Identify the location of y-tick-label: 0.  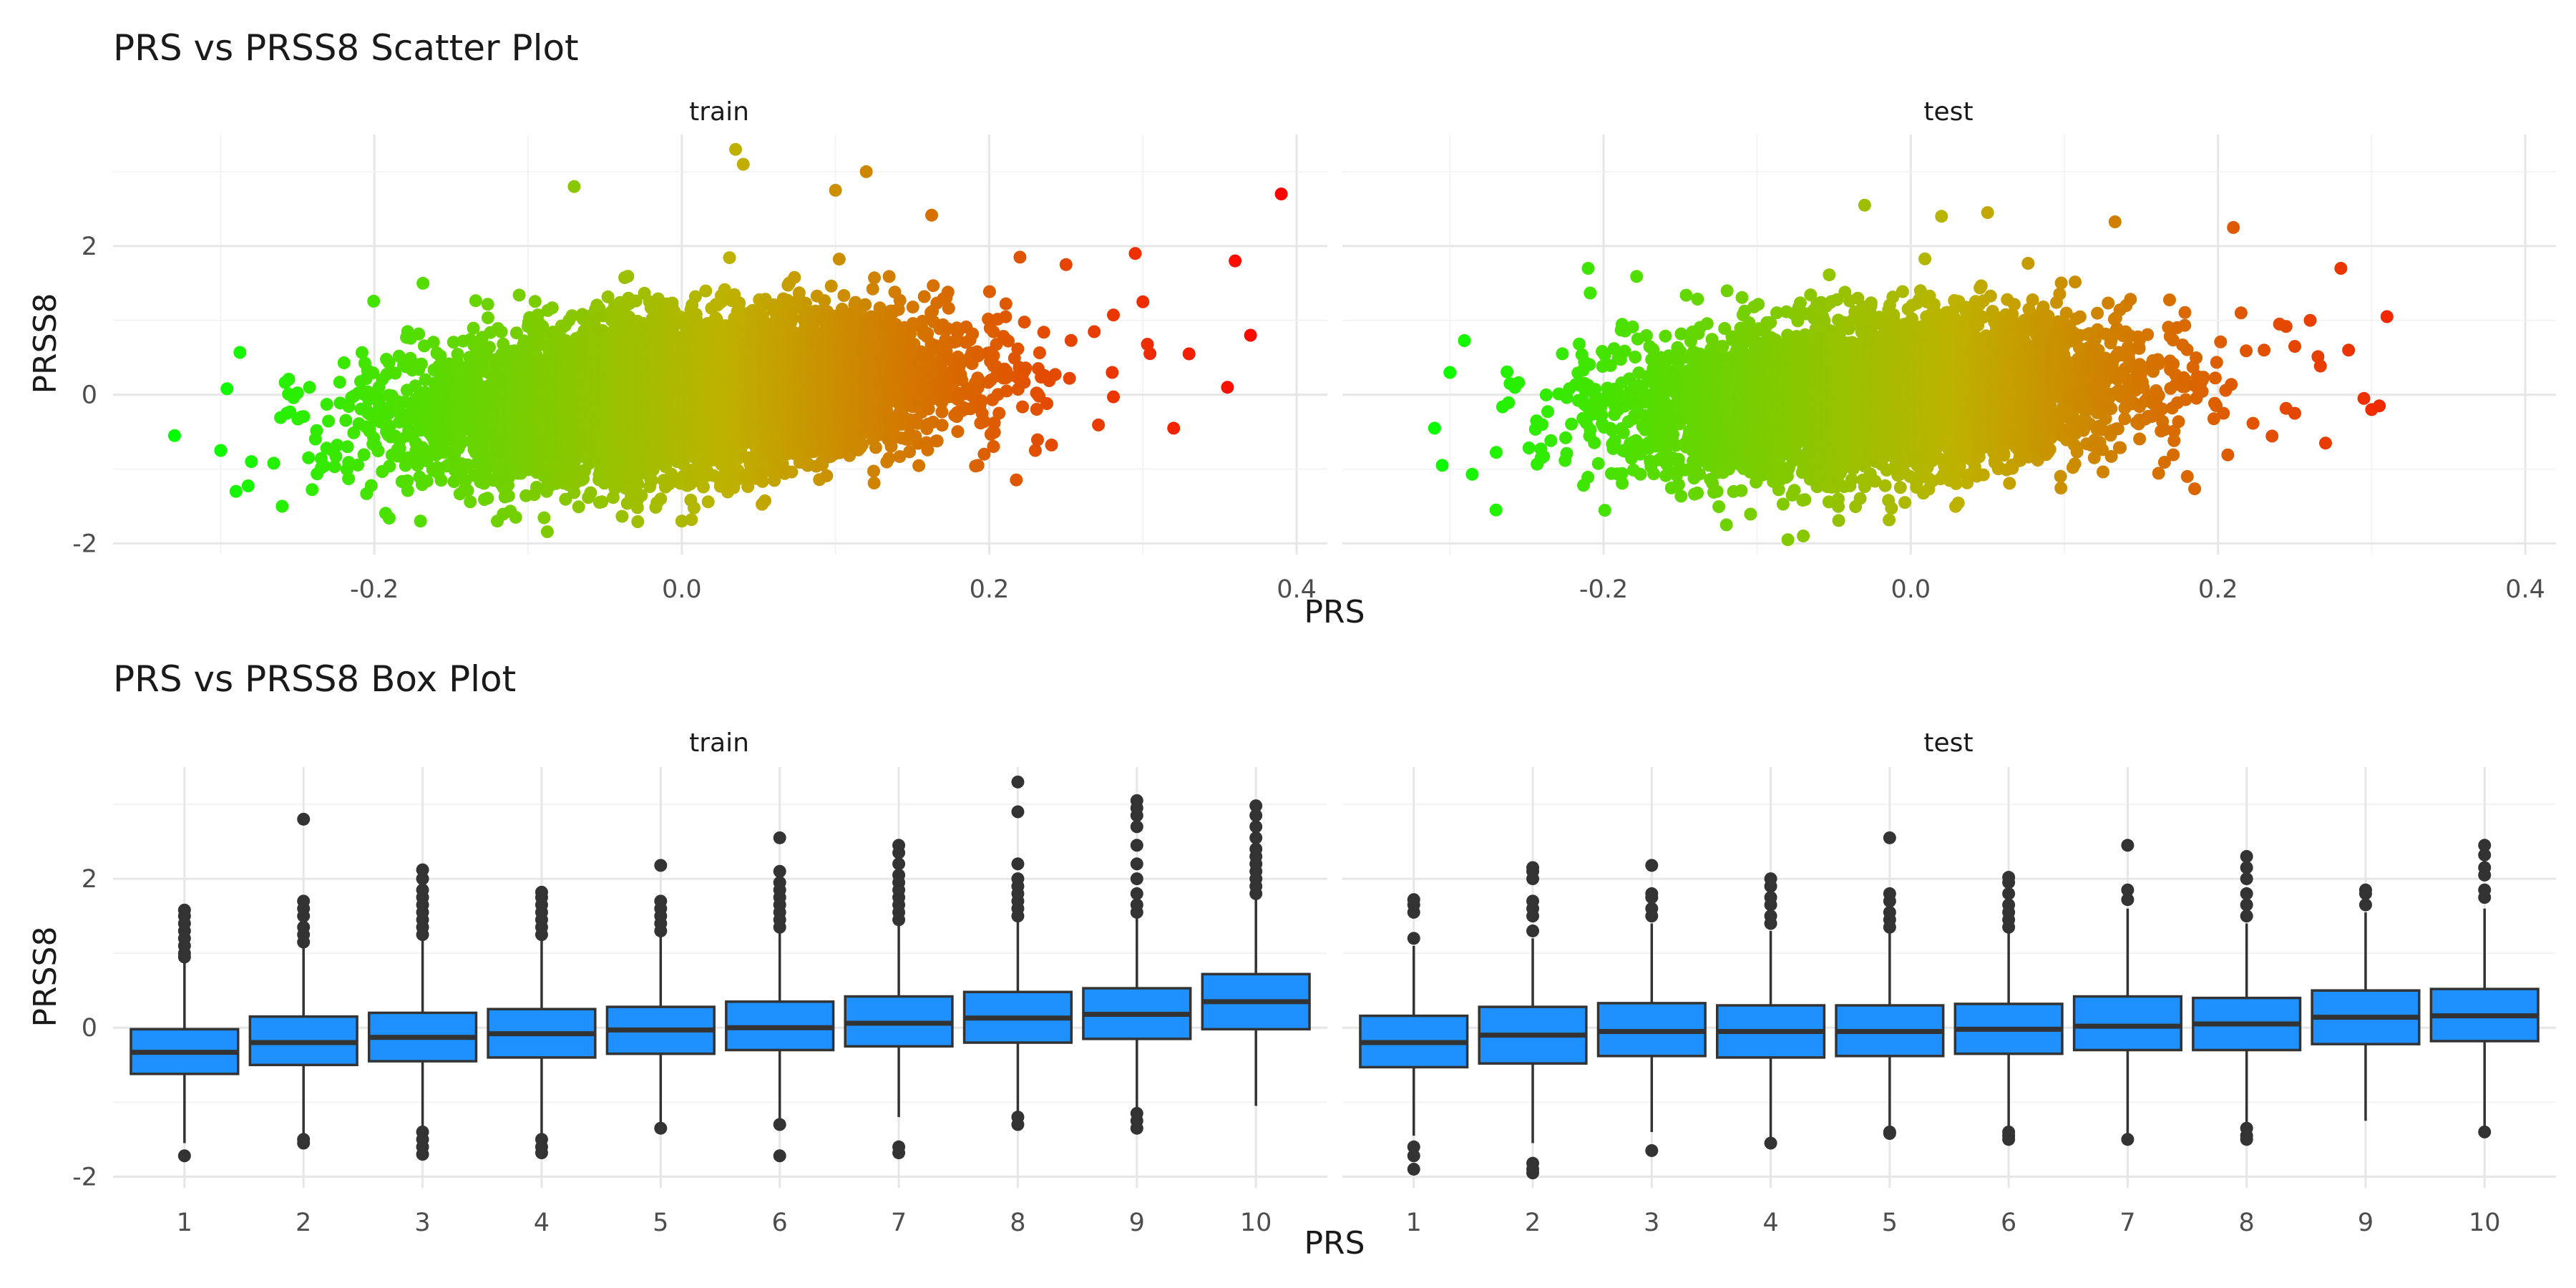
(89, 395).